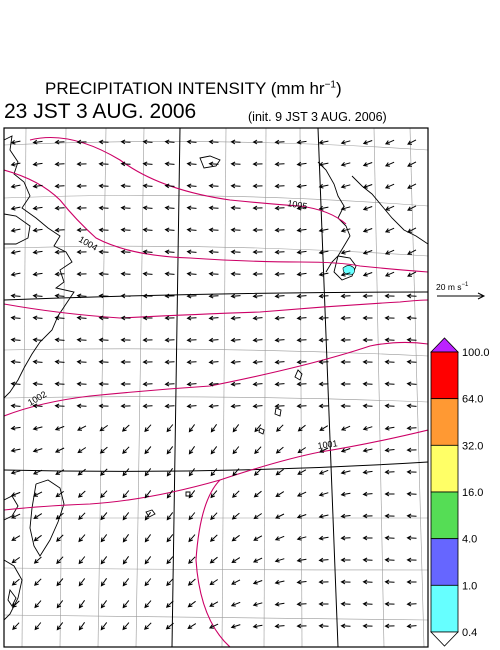  Describe the element at coordinates (345, 268) in the screenshot. I see `coast-kyushu` at that location.